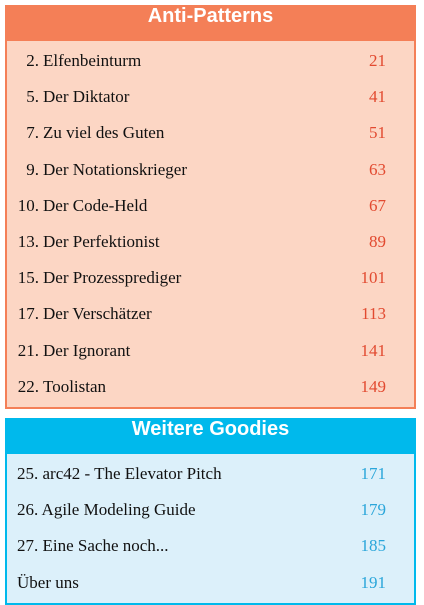  What do you see at coordinates (377, 133) in the screenshot?
I see `entry-page: 51` at bounding box center [377, 133].